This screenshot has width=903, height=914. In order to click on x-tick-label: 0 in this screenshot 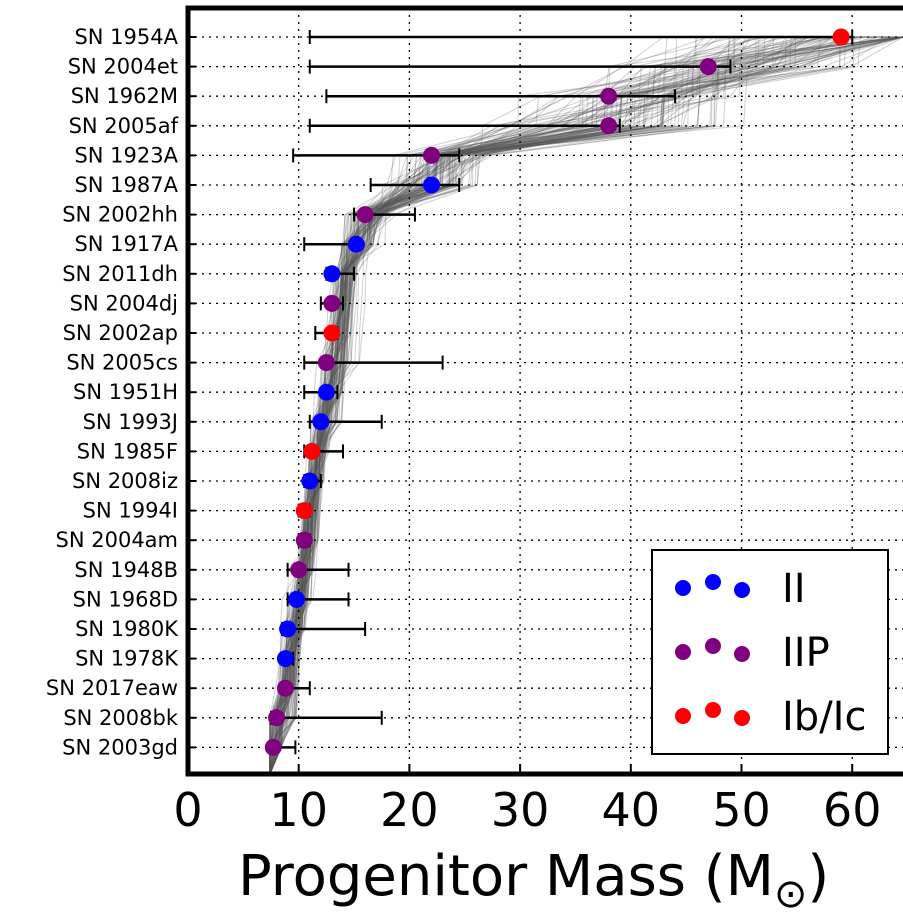, I will do `click(187, 810)`.